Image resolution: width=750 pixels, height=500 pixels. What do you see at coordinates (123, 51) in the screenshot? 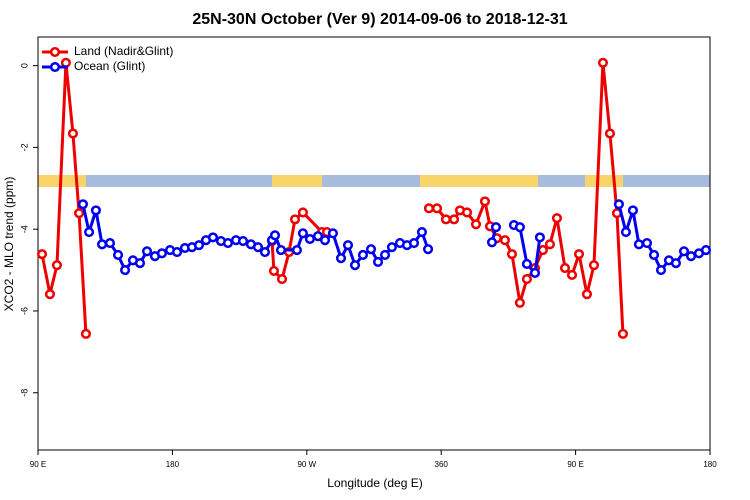
I see `legend-label: Land (Nadir&Glint)` at bounding box center [123, 51].